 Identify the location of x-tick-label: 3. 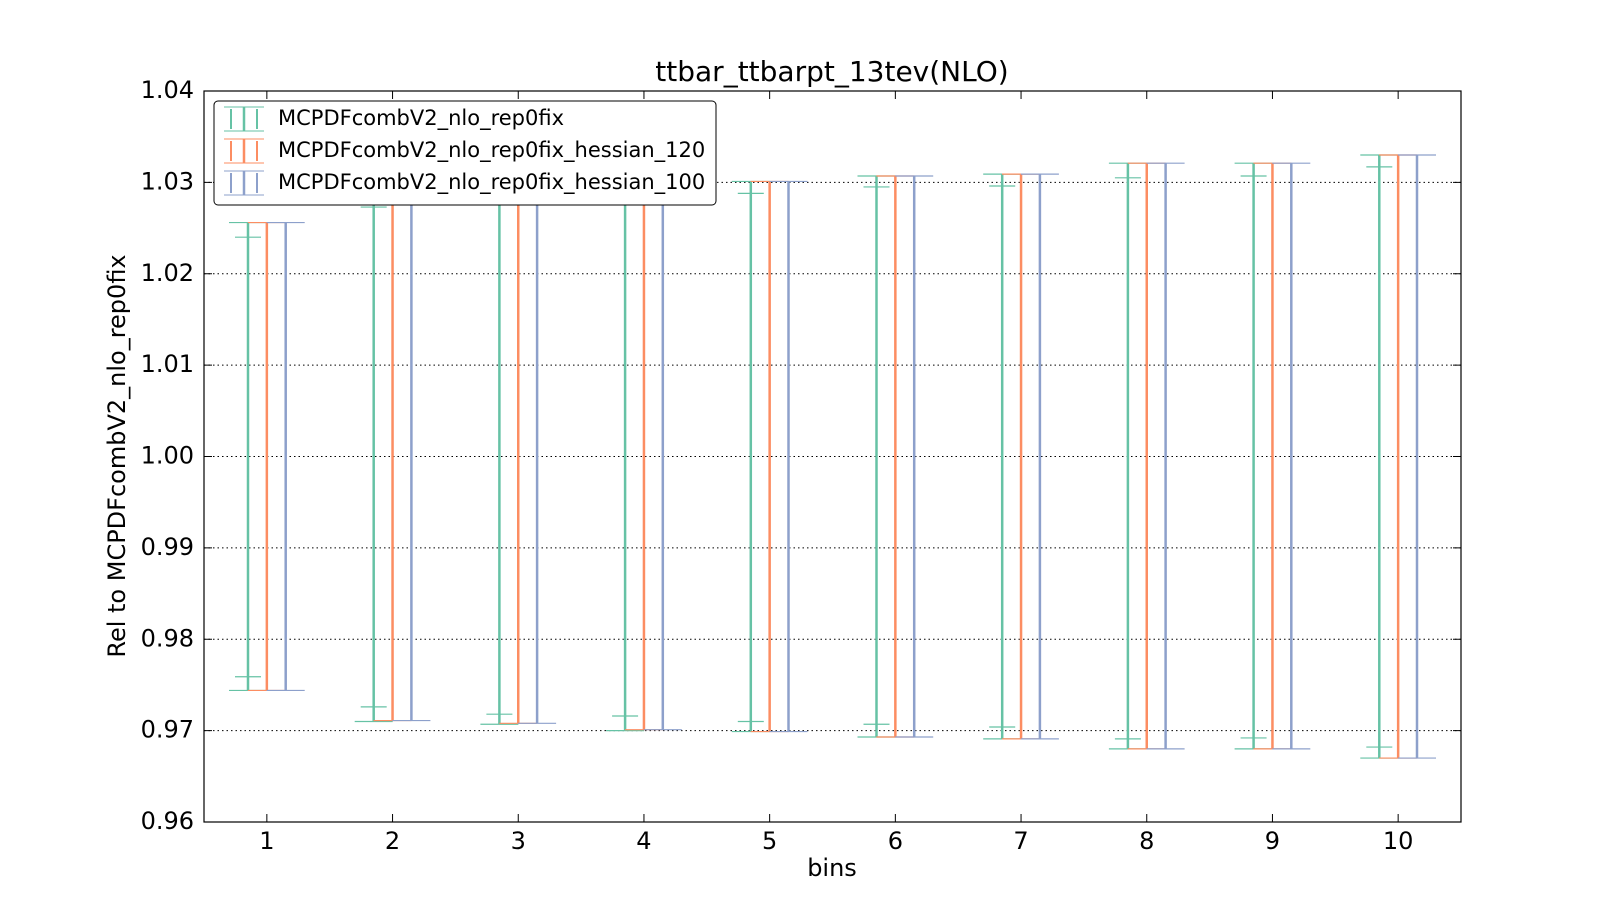
(518, 841).